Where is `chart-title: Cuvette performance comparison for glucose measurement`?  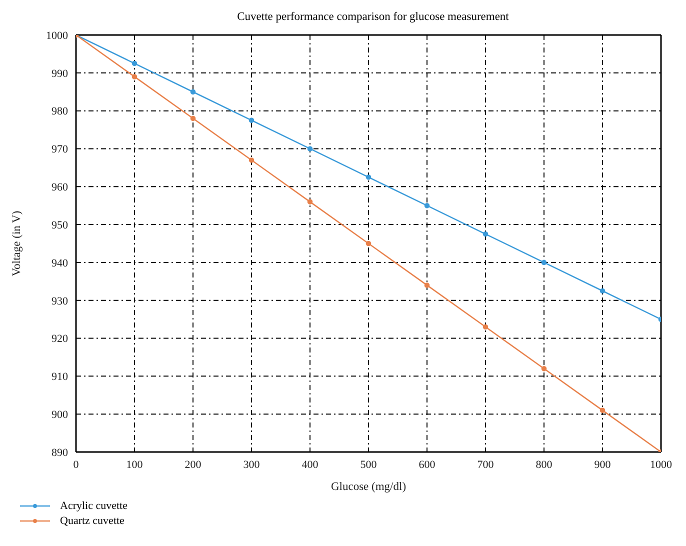
chart-title: Cuvette performance comparison for glucose measurement is located at coordinates (373, 17).